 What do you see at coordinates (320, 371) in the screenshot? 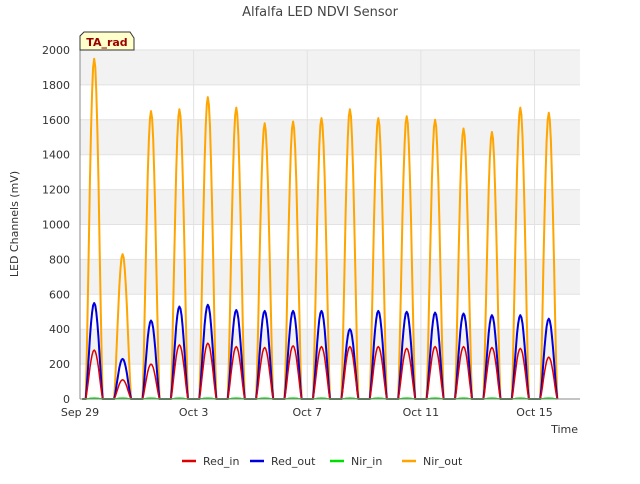
I see `series-line-red-in` at bounding box center [320, 371].